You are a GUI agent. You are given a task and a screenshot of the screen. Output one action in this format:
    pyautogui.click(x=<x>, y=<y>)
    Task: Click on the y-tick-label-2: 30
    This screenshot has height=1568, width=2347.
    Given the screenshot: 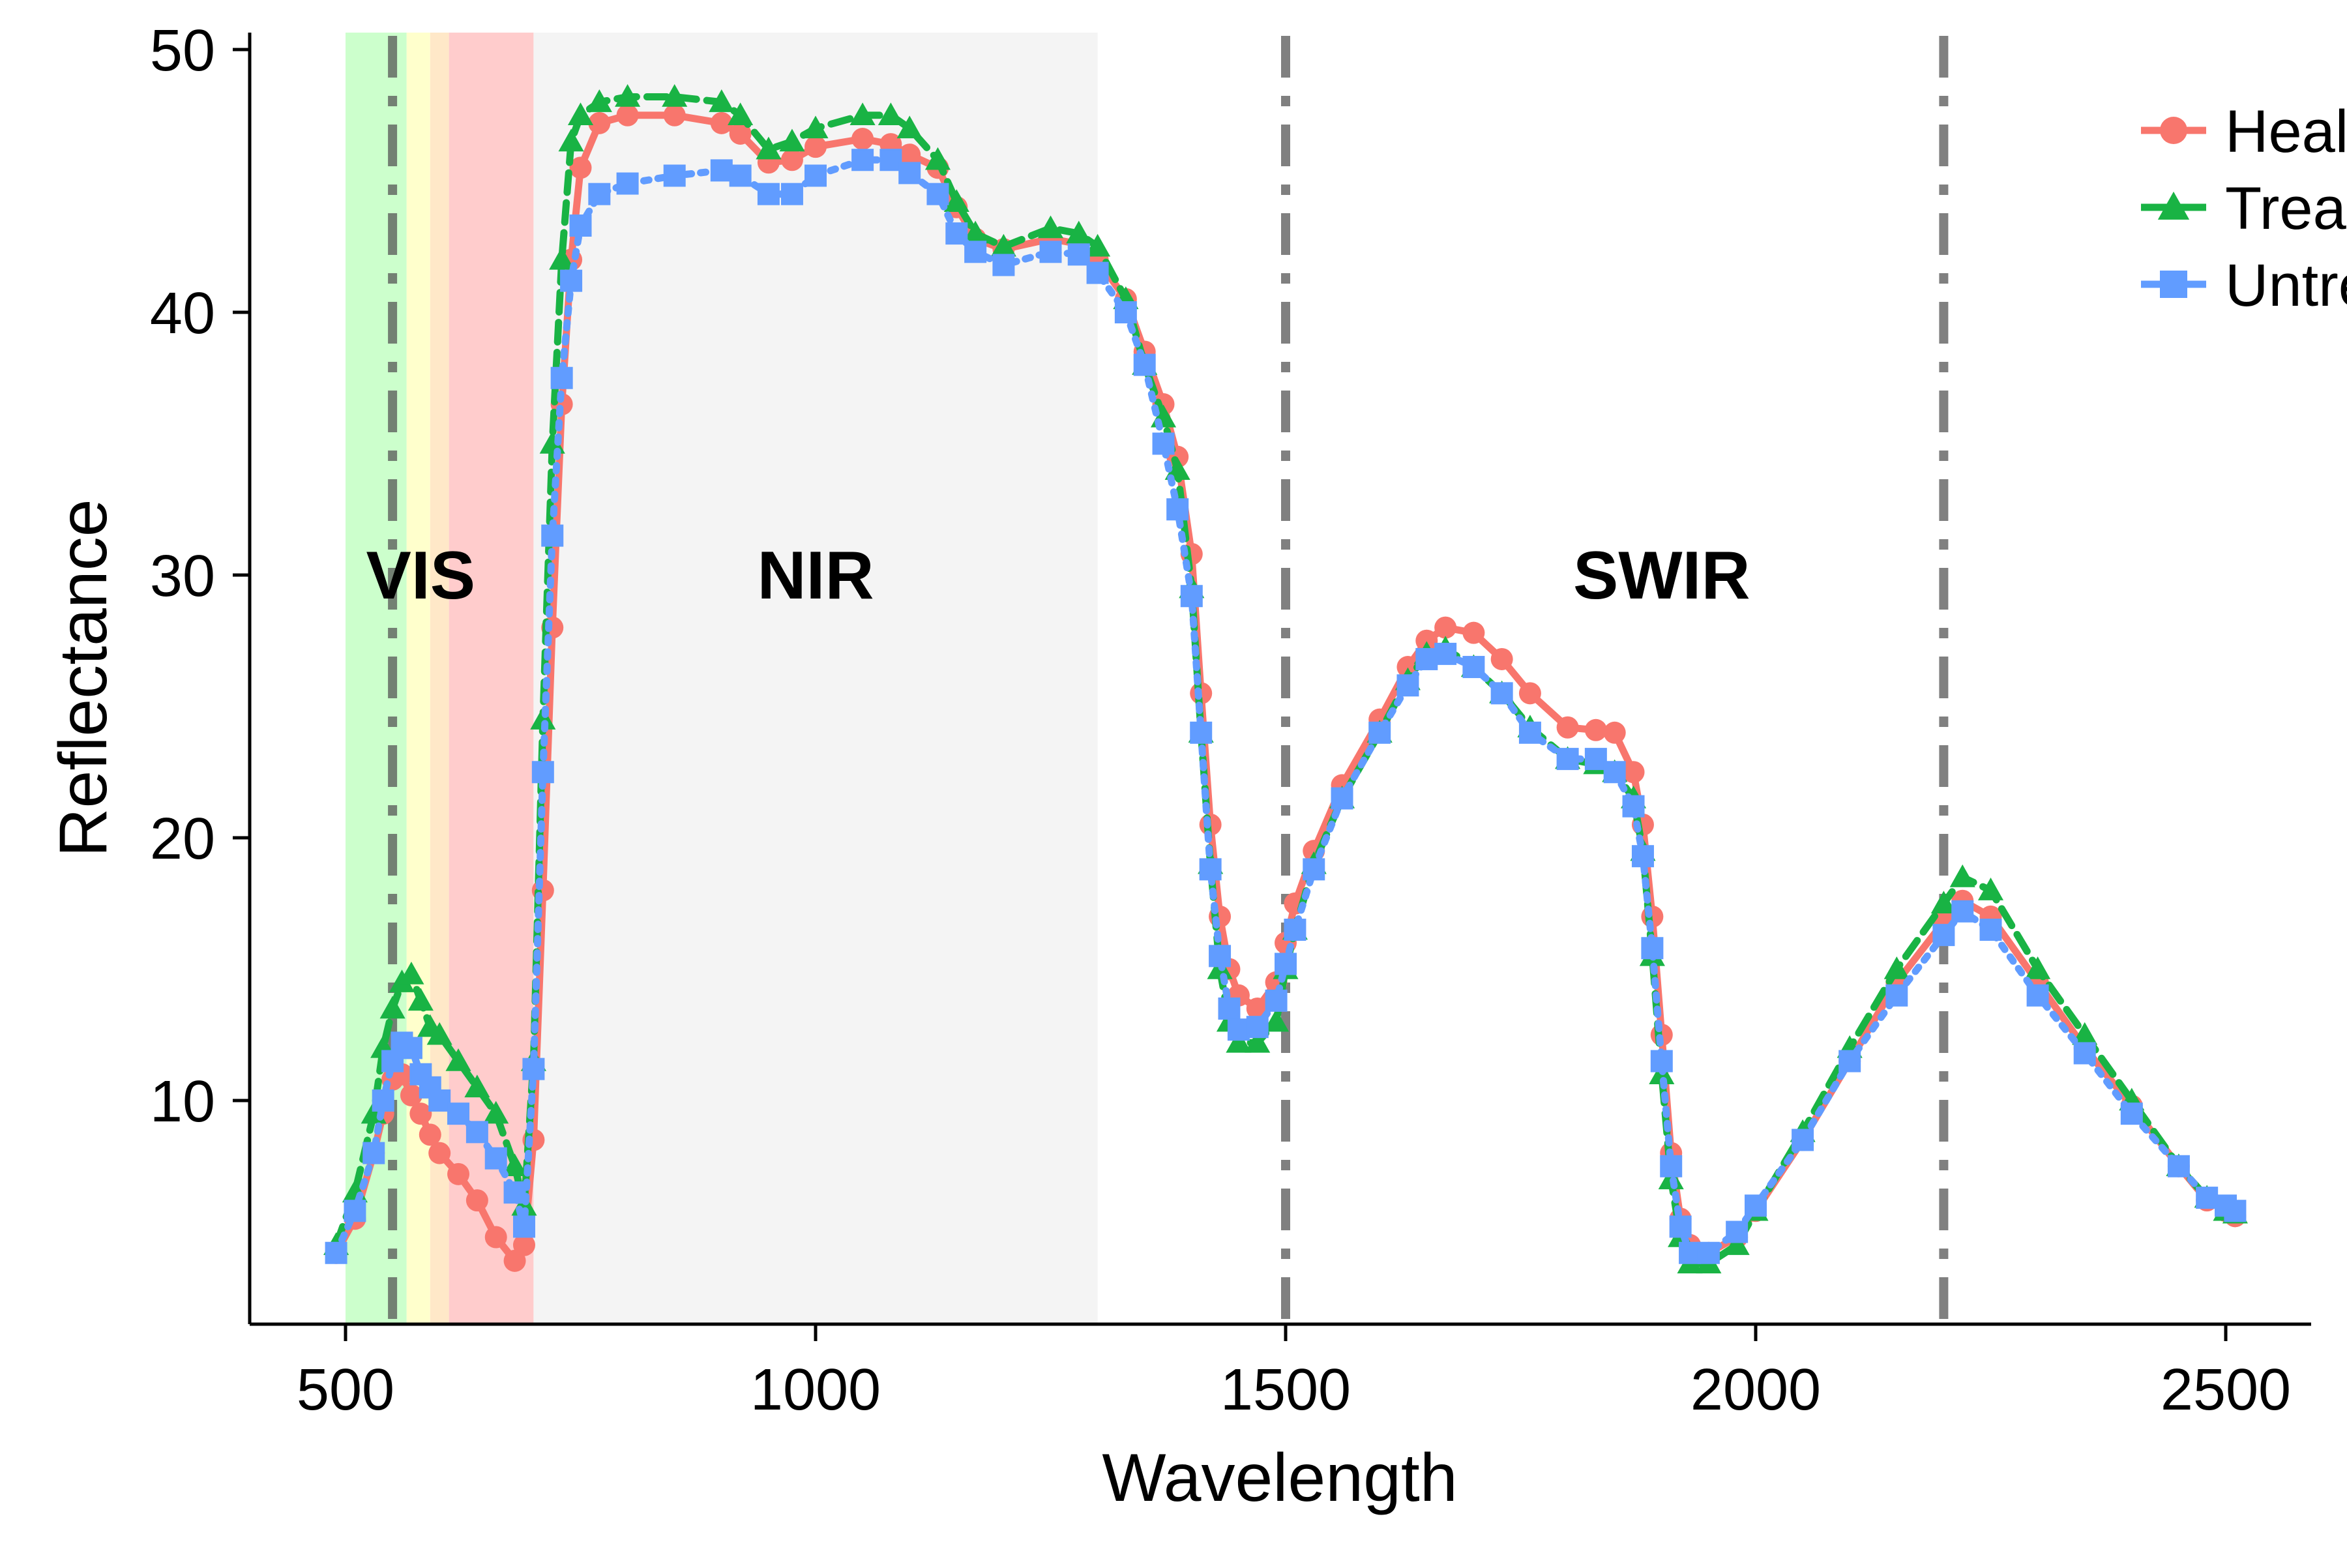 What is the action you would take?
    pyautogui.click(x=182, y=576)
    